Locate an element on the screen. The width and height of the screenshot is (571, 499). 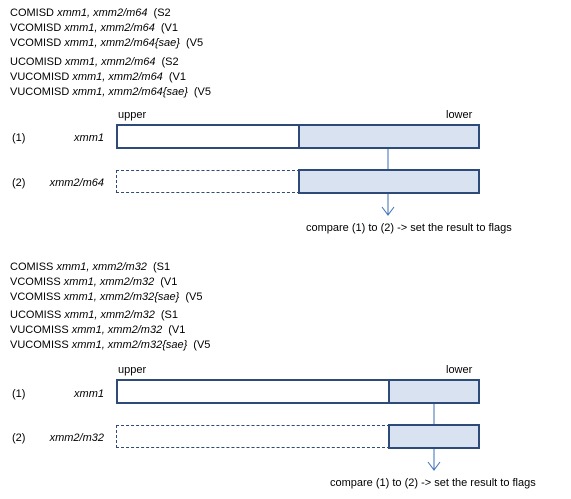
mnemonic: COMISD is located at coordinates (32, 13).